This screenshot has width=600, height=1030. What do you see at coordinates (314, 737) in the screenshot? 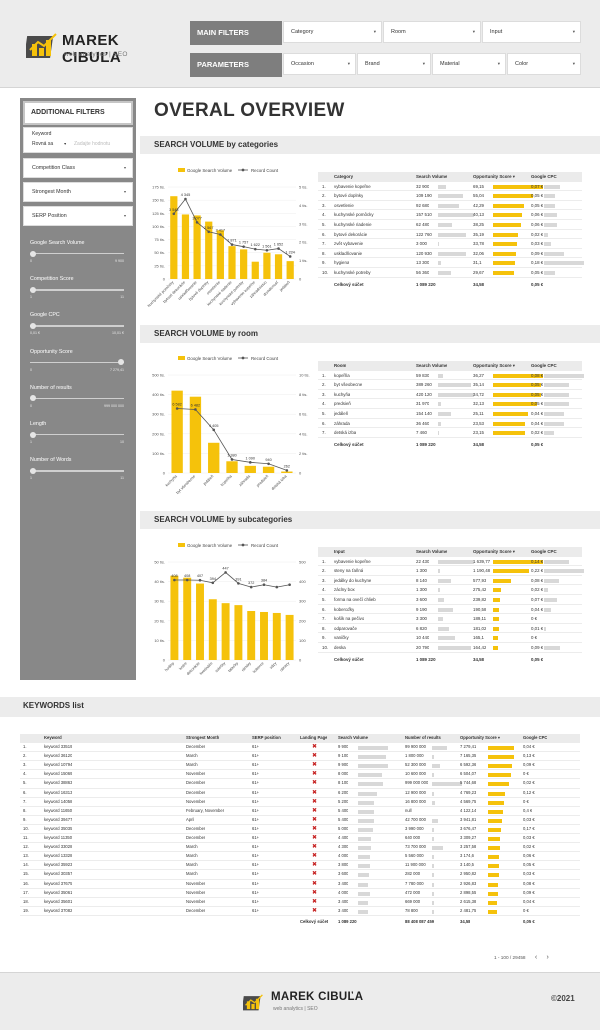
I see `column-header: Landing Page` at bounding box center [314, 737].